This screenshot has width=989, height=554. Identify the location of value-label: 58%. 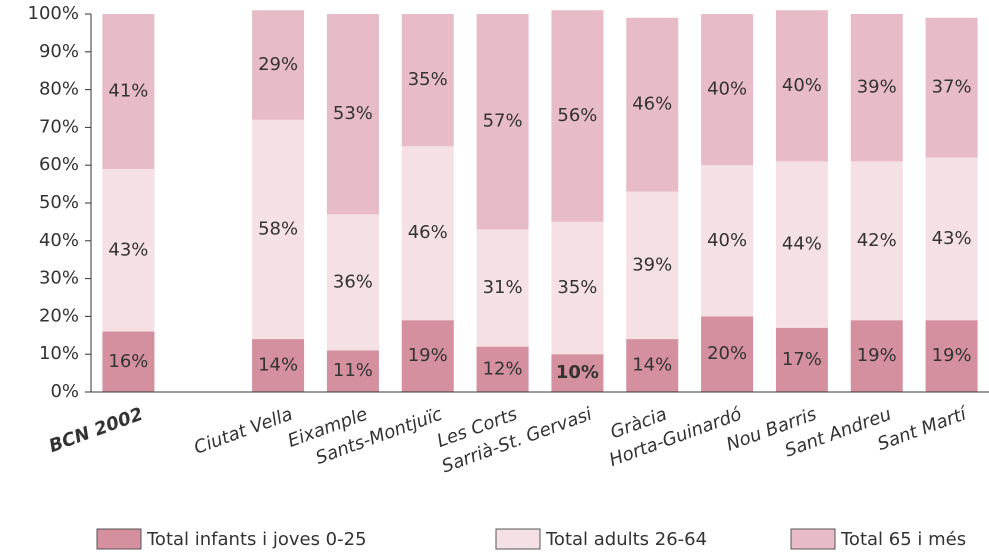
(278, 228).